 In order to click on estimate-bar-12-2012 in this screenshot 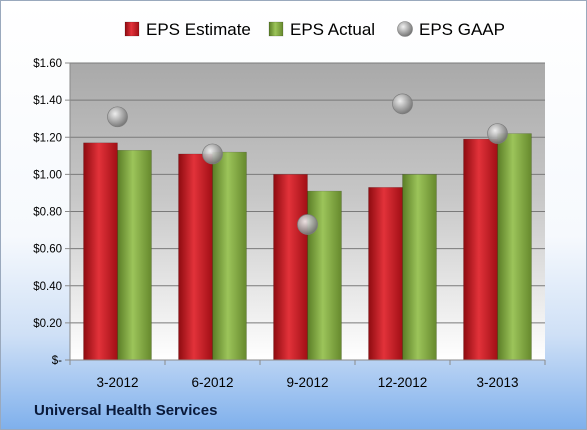, I will do `click(385, 274)`.